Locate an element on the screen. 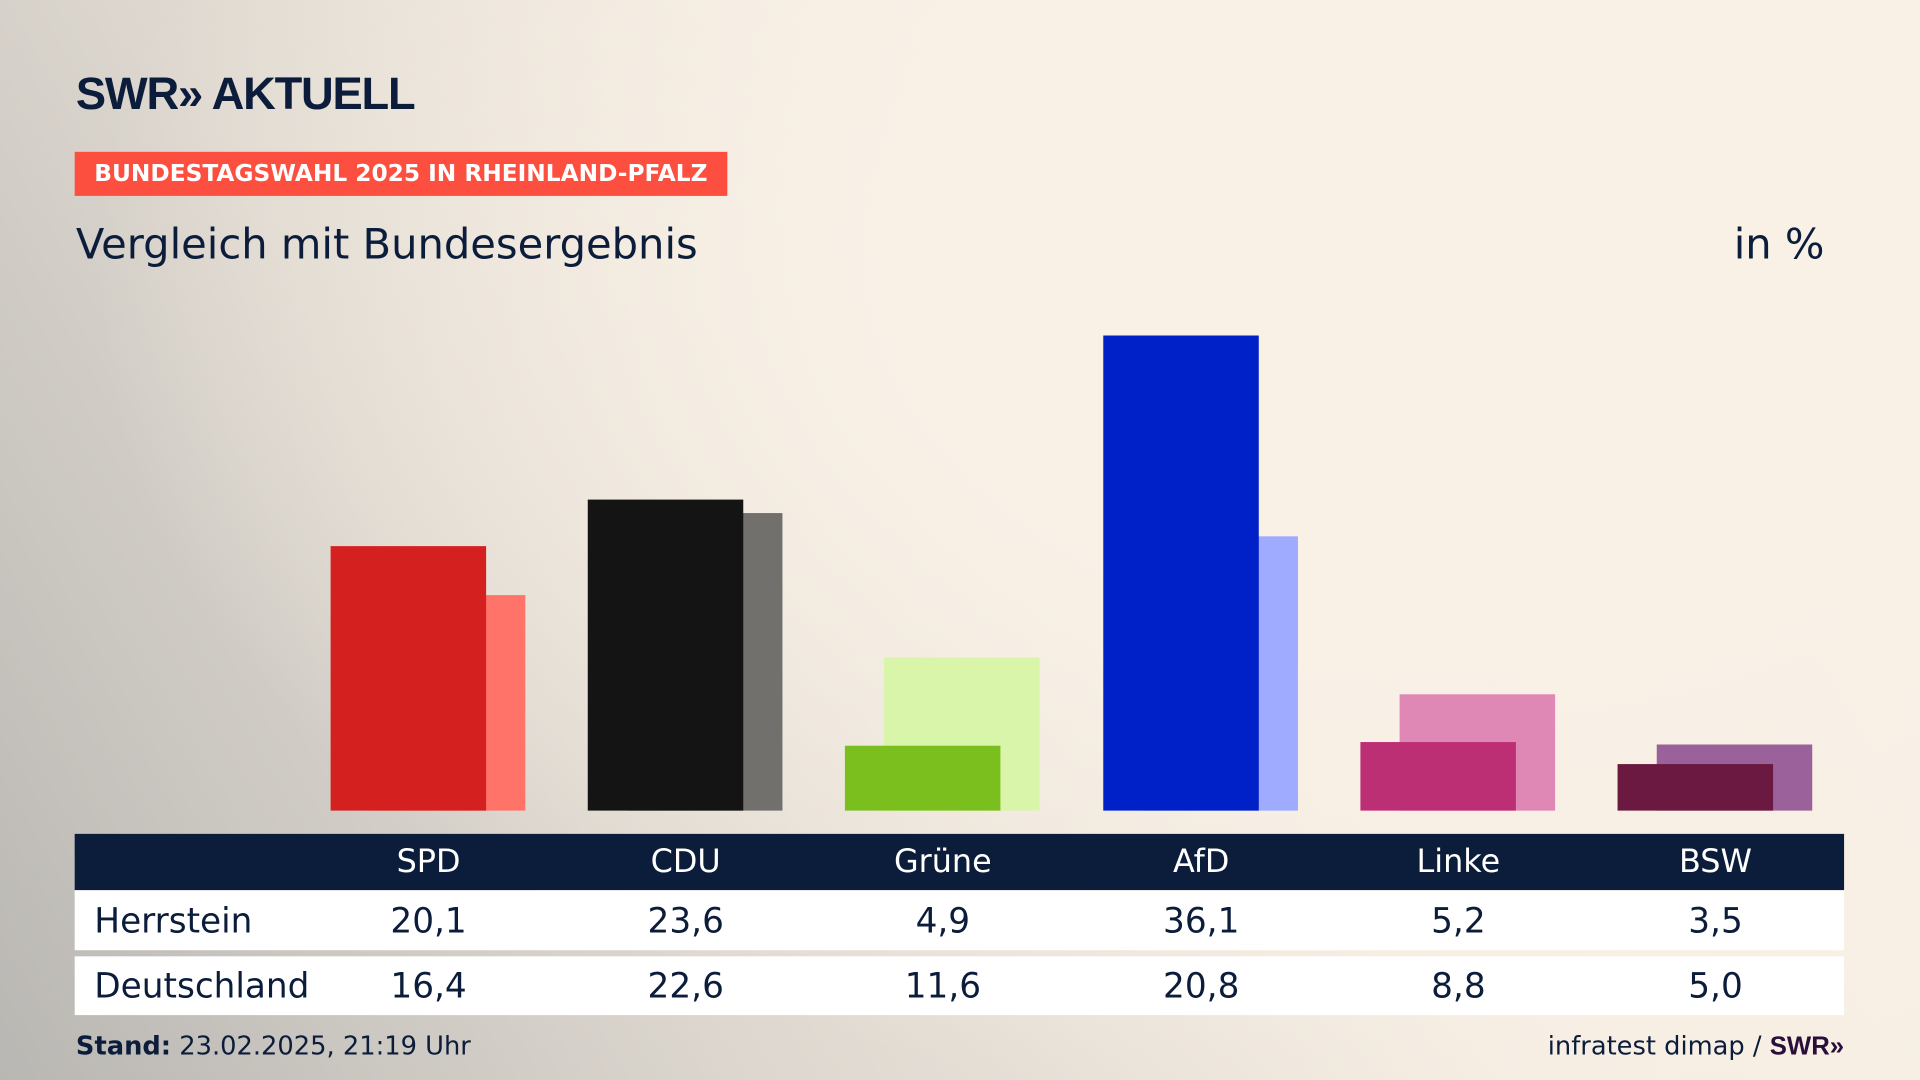 This screenshot has width=1920, height=1080. bar-herrstein-bsw is located at coordinates (1695, 787).